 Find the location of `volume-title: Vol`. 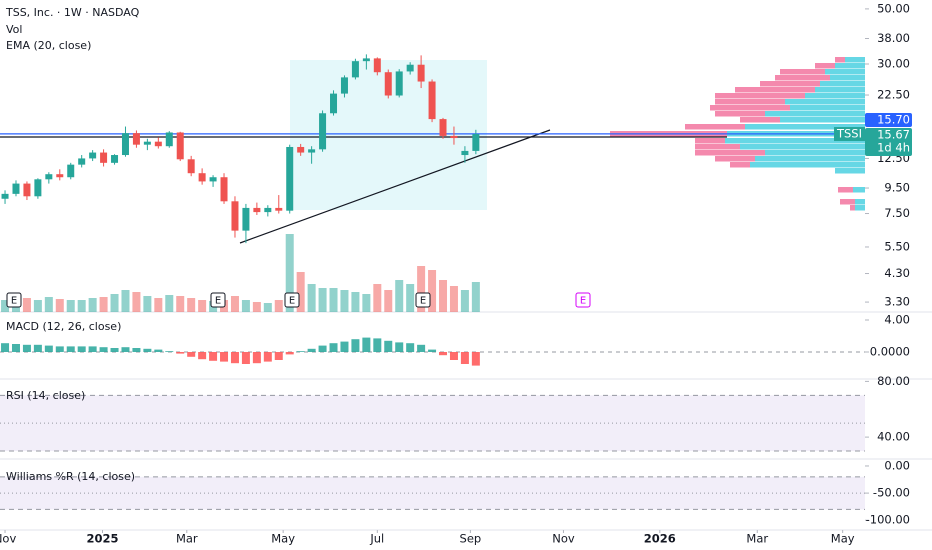

volume-title: Vol is located at coordinates (14, 29).